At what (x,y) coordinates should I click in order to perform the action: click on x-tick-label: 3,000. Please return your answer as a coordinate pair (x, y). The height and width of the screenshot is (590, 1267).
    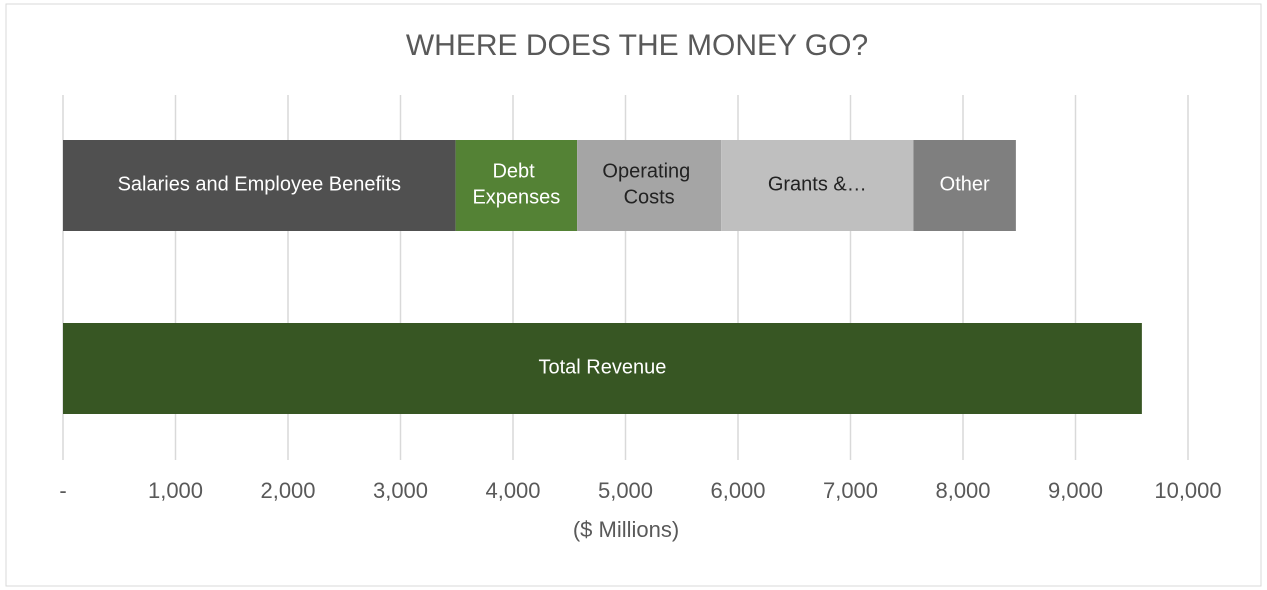
    Looking at the image, I should click on (400, 490).